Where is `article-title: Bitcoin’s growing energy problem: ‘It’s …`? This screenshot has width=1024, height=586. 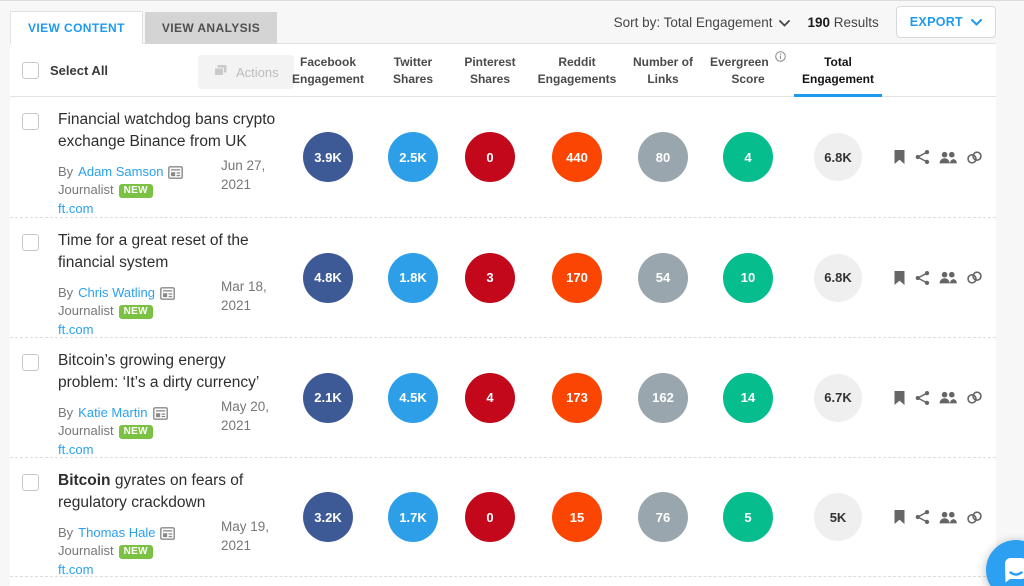
article-title: Bitcoin’s growing energy problem: ‘It’s … is located at coordinates (159, 372).